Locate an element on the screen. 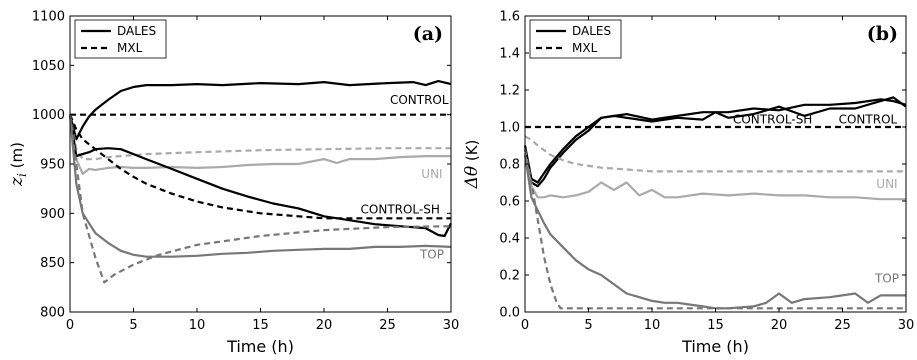  panel-a-series-control-sh-dales is located at coordinates (260, 176).